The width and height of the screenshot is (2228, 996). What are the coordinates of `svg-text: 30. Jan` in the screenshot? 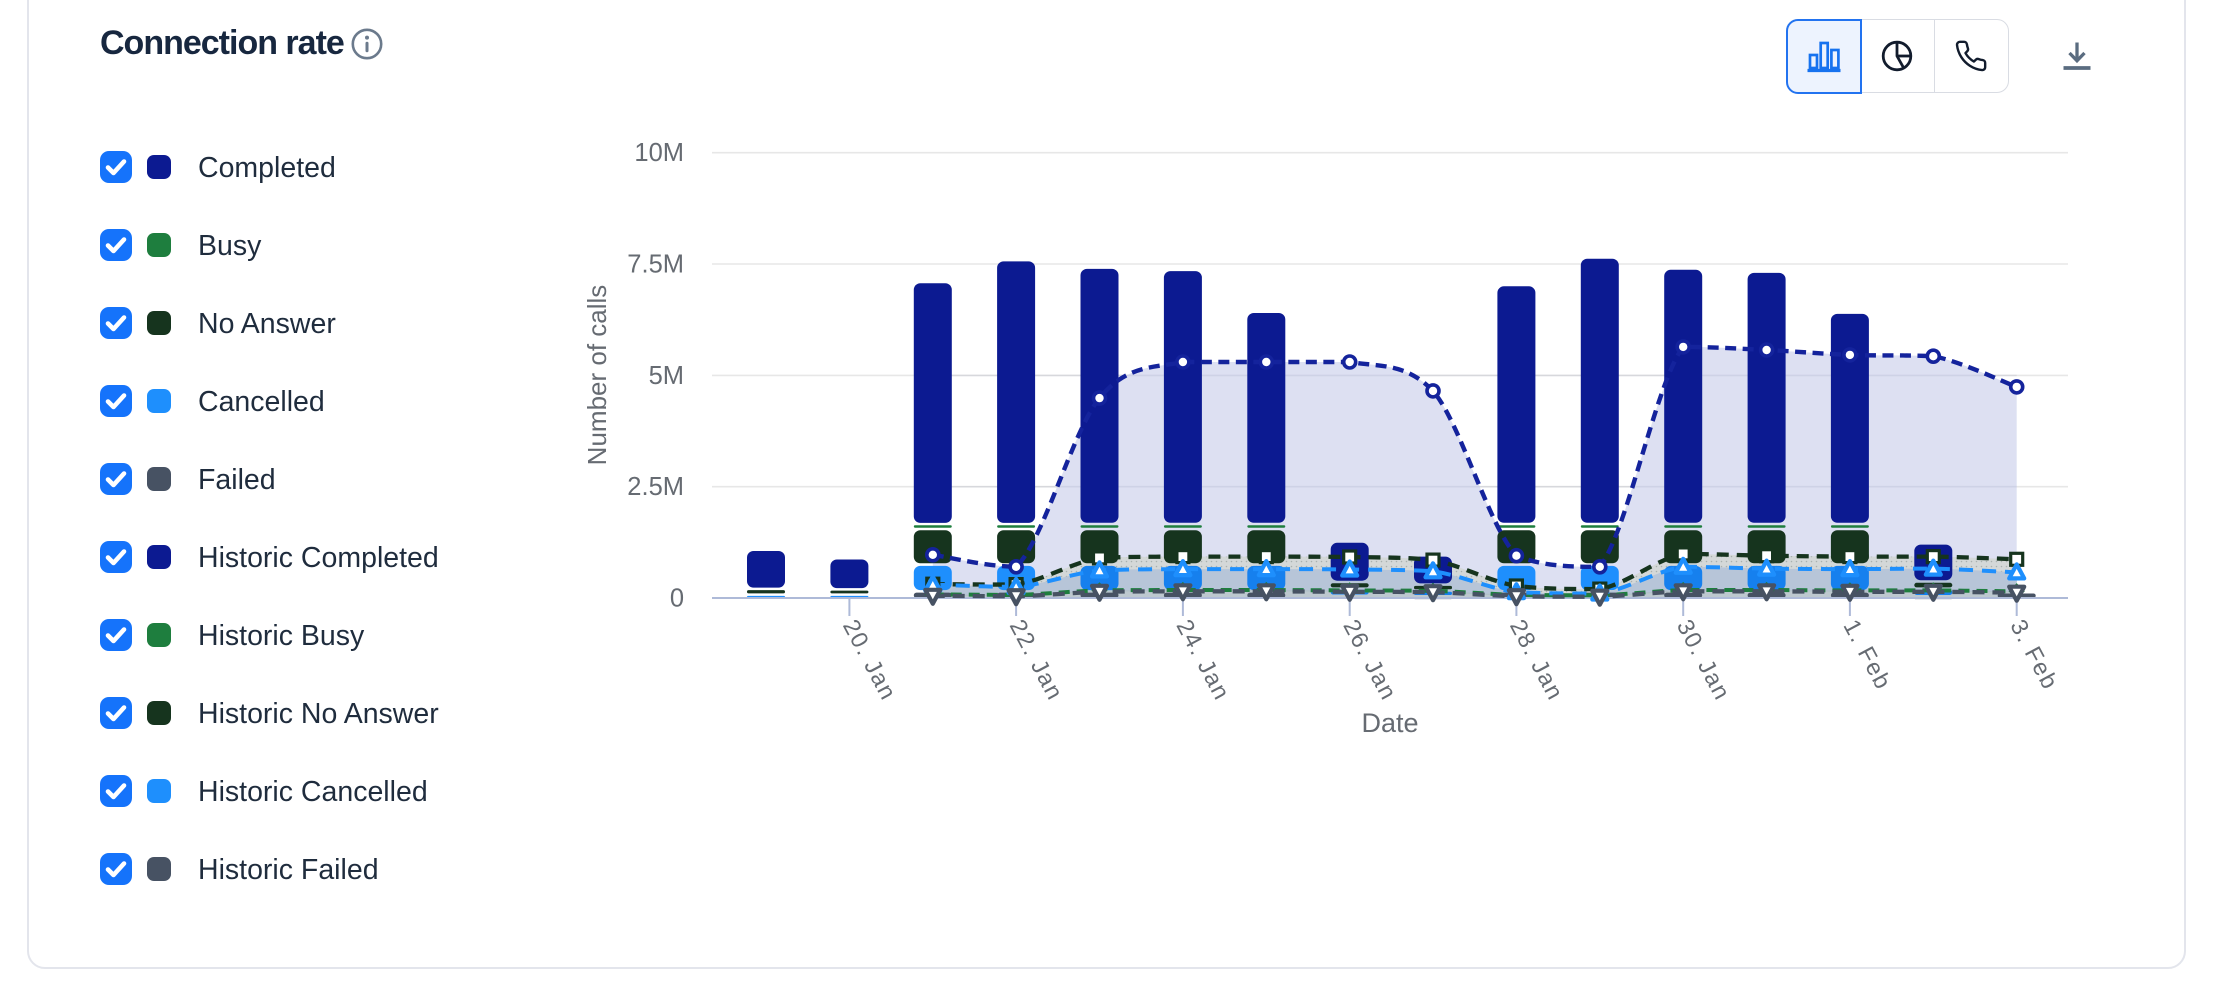 It's located at (1704, 660).